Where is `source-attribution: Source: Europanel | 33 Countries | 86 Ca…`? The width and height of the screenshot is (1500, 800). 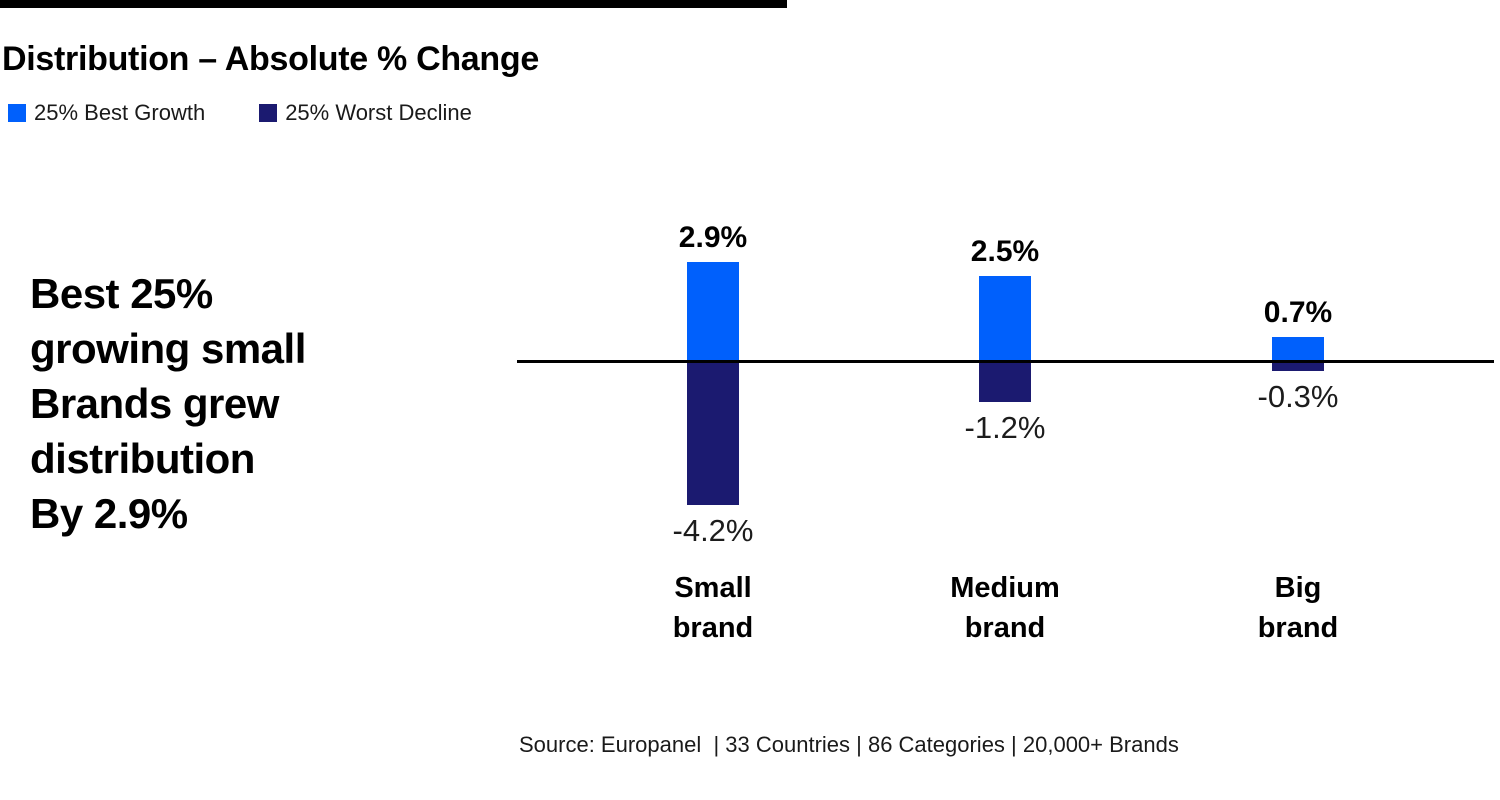
source-attribution: Source: Europanel | 33 Countries | 86 Ca… is located at coordinates (849, 744).